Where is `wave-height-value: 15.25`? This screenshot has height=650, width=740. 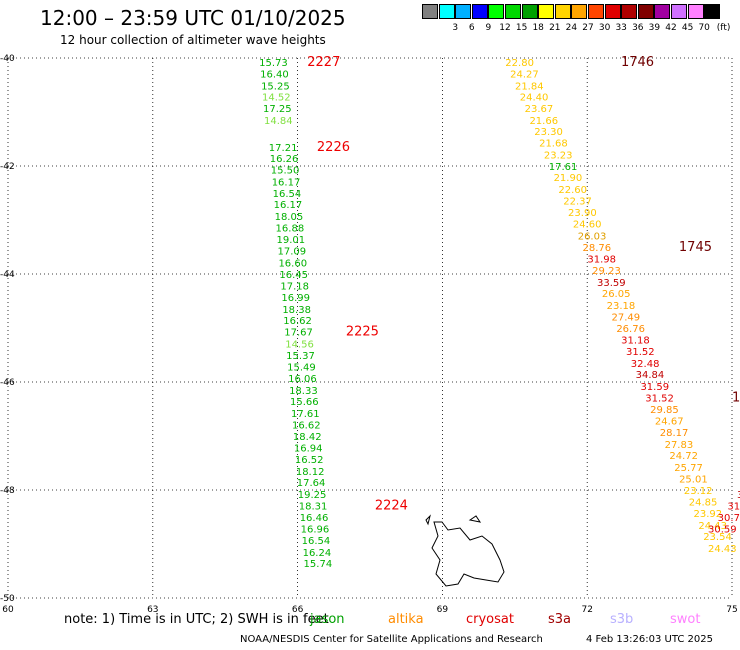
wave-height-value: 15.25 is located at coordinates (275, 86).